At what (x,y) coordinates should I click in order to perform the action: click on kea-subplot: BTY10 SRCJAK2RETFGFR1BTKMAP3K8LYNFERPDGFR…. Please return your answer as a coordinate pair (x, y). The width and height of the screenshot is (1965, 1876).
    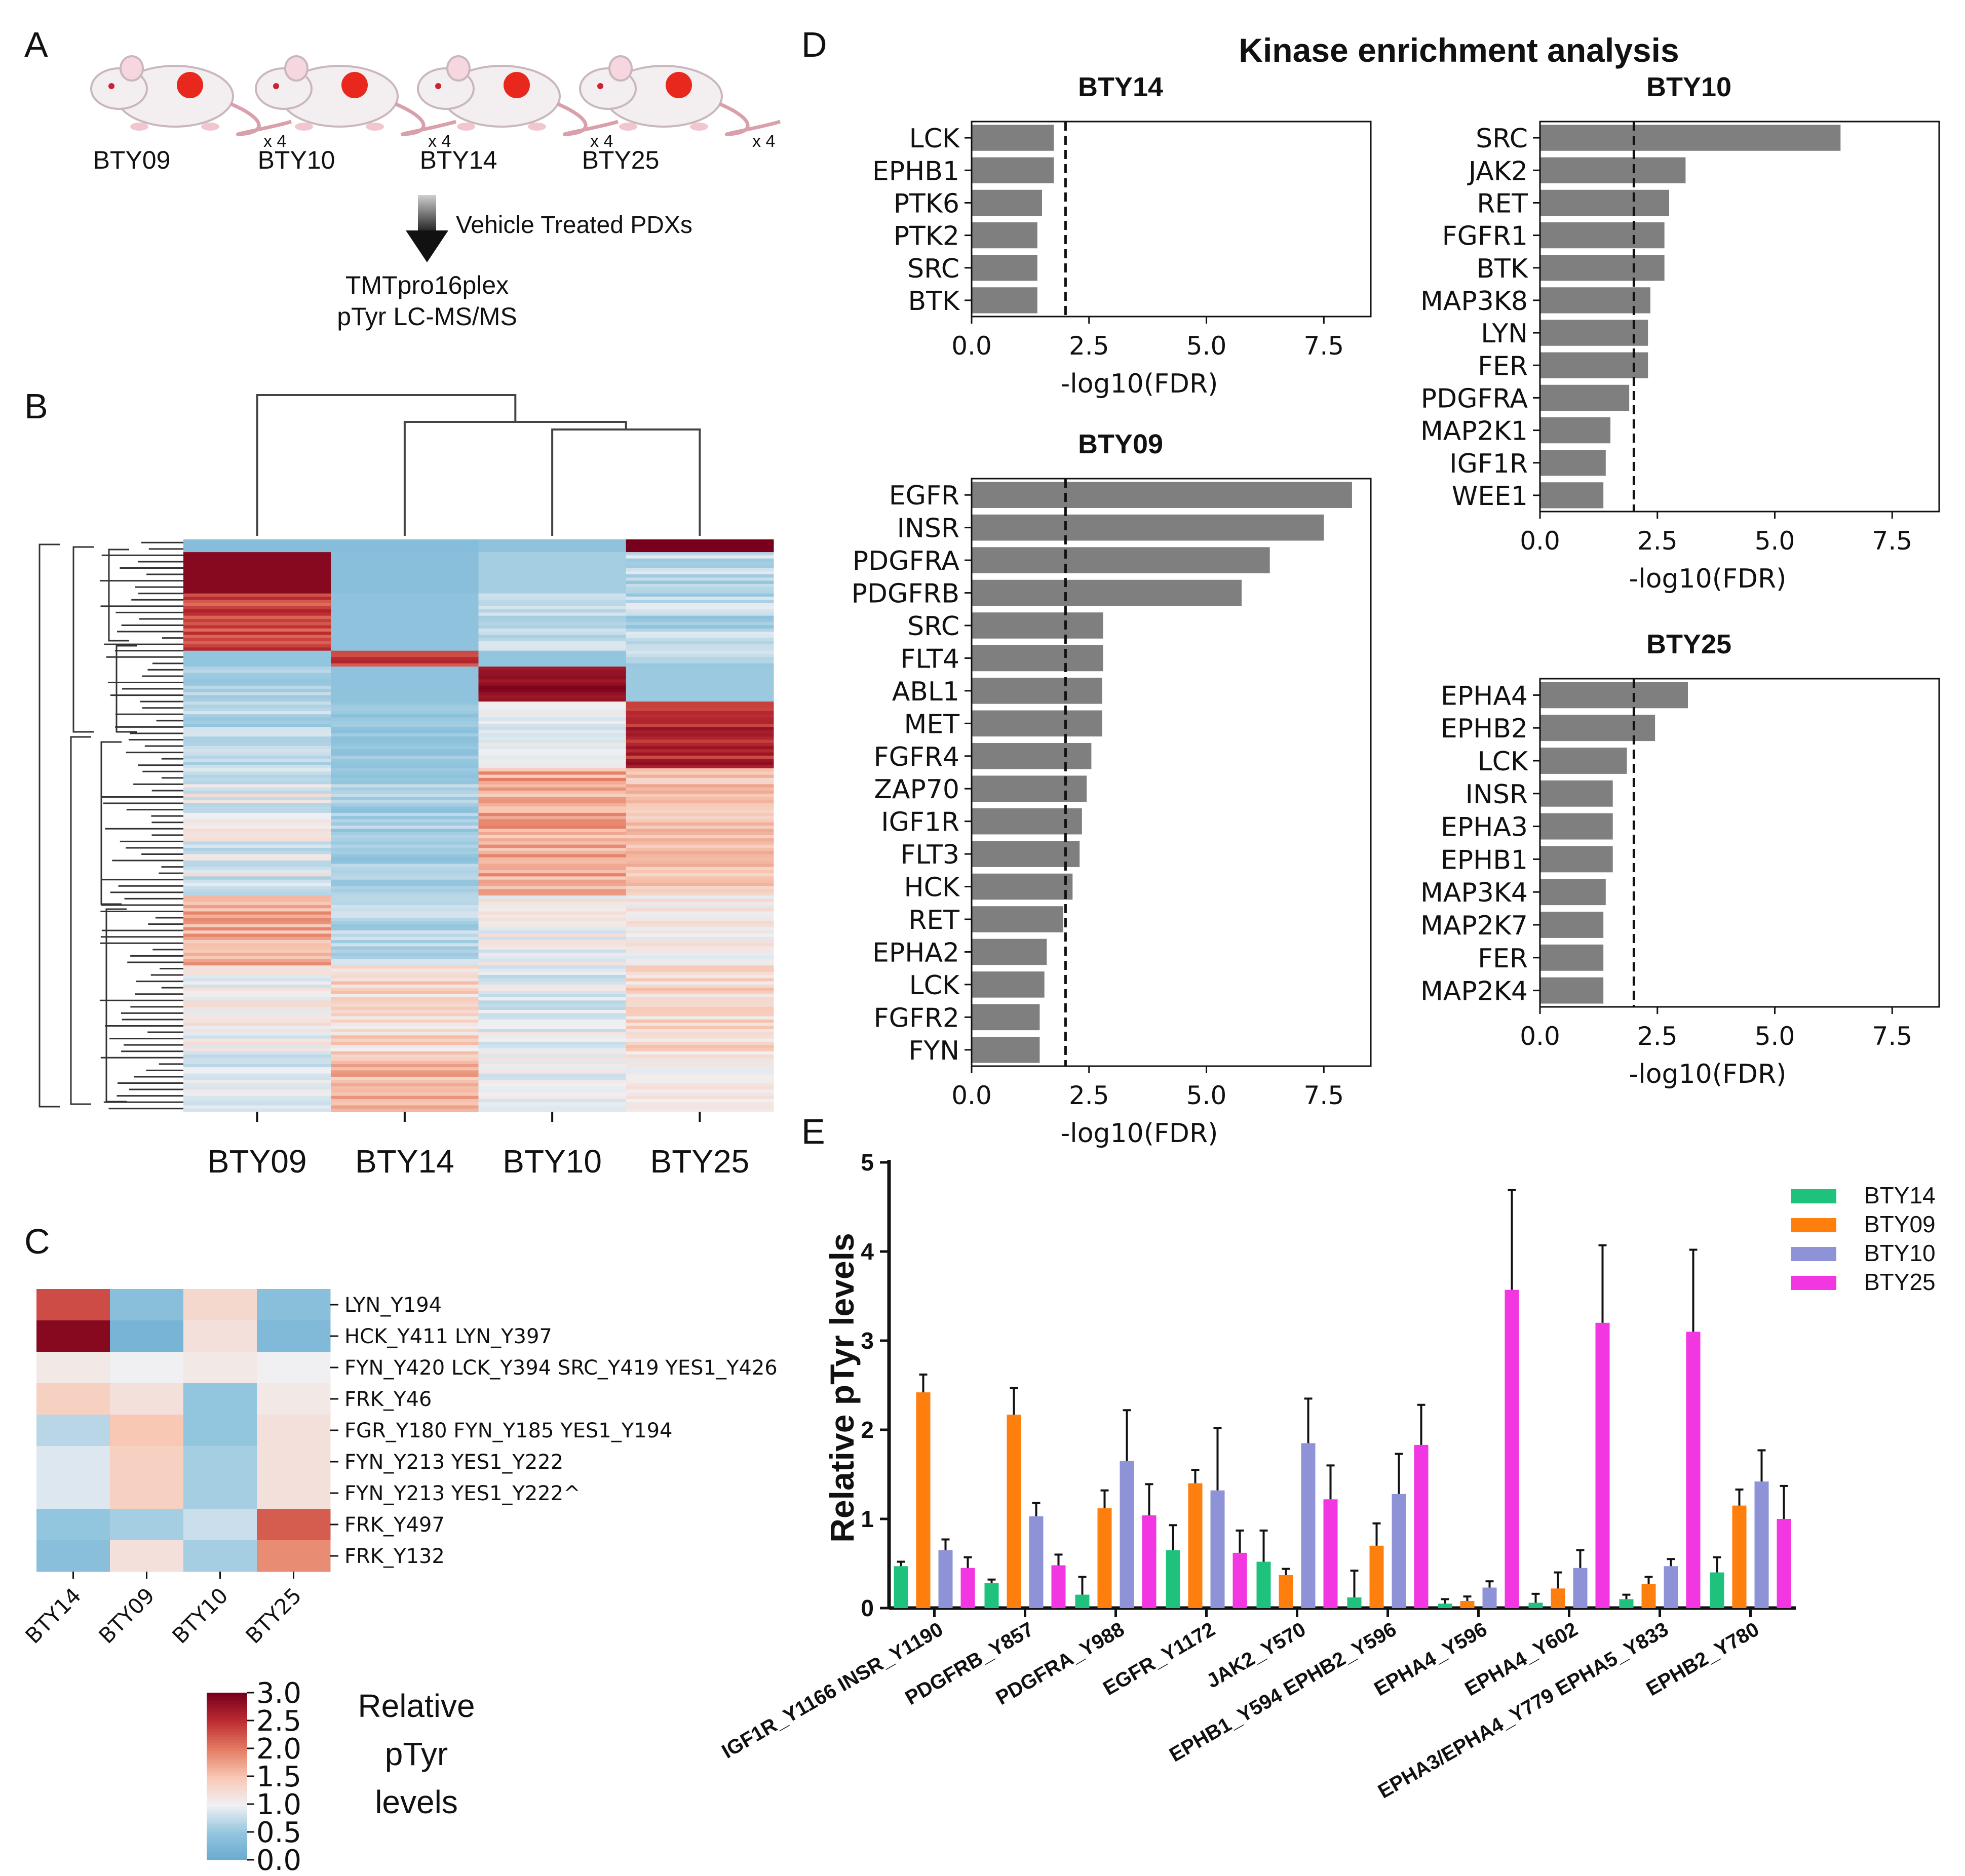
    Looking at the image, I should click on (1680, 333).